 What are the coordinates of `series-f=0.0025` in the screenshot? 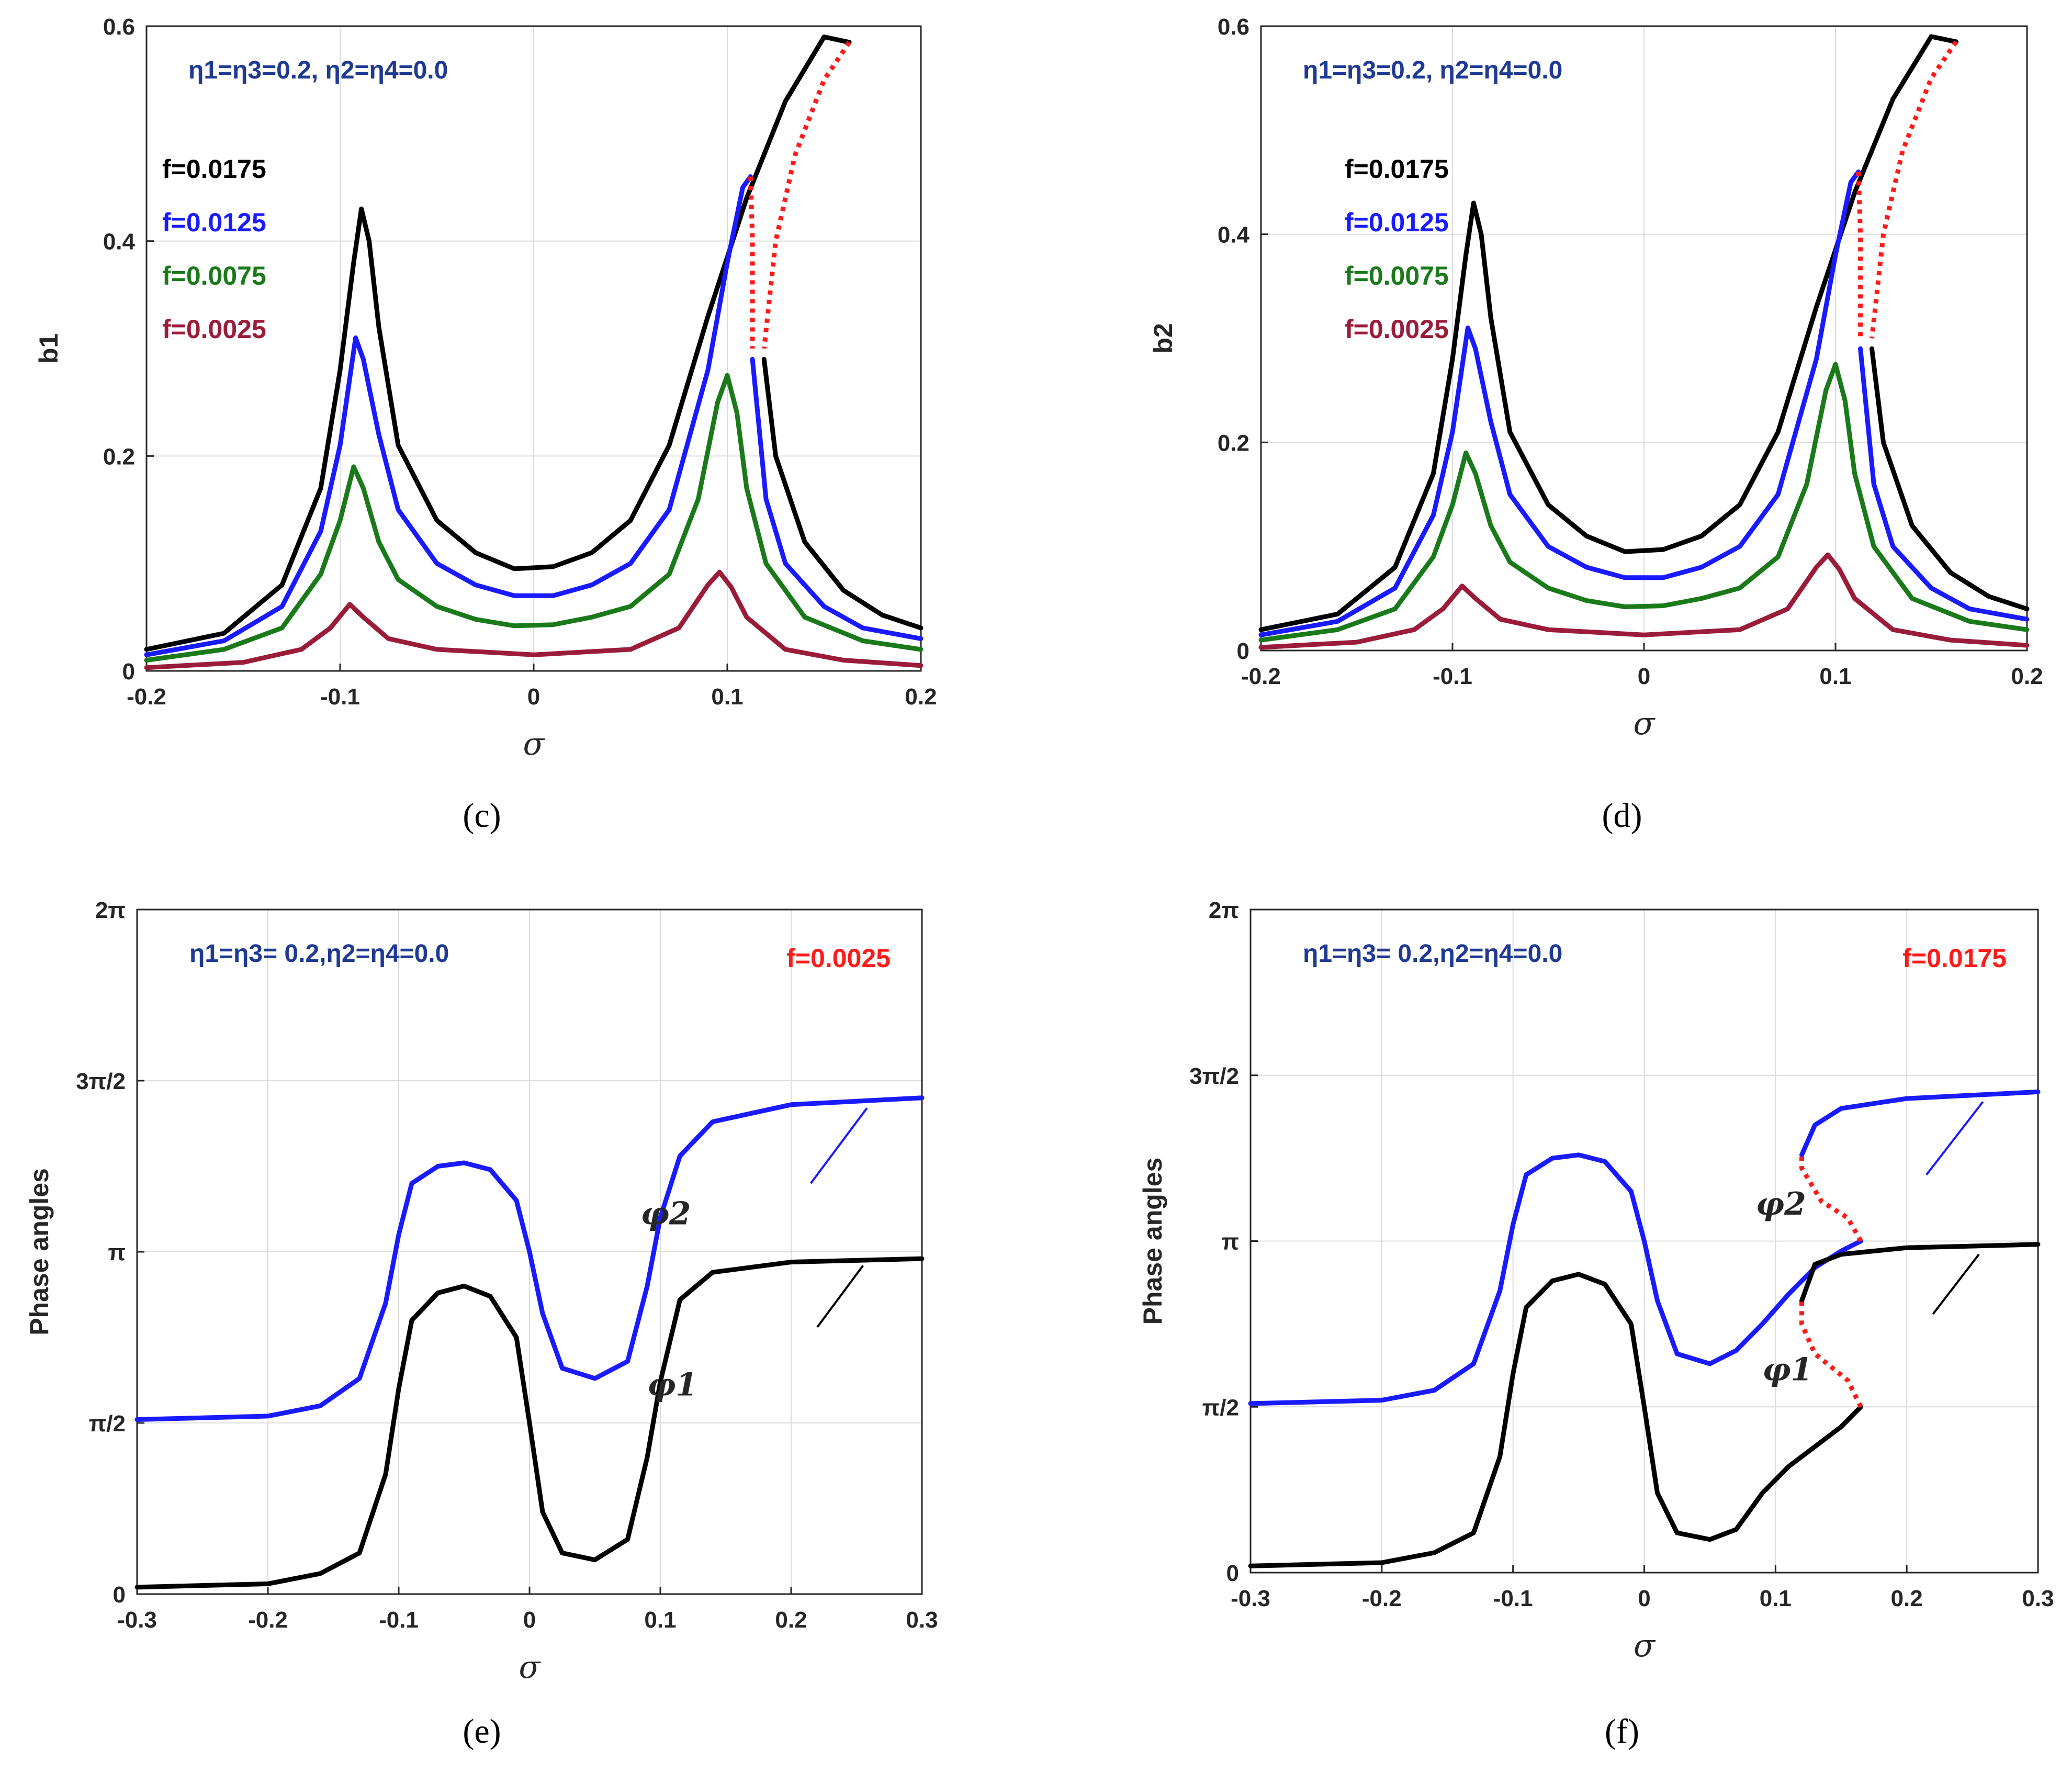 It's located at (534, 620).